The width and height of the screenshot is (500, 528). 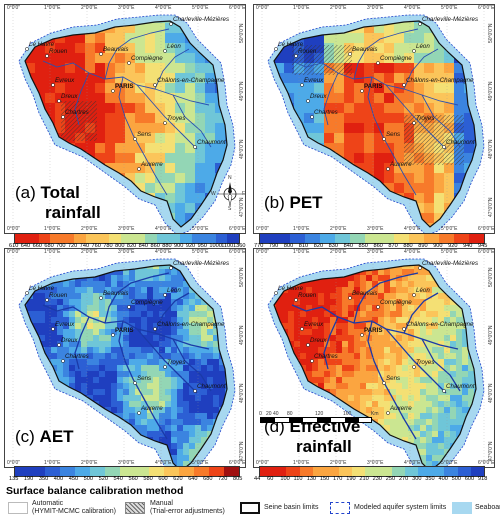 What do you see at coordinates (44, 437) in the screenshot?
I see `panel-title: (c) AET` at bounding box center [44, 437].